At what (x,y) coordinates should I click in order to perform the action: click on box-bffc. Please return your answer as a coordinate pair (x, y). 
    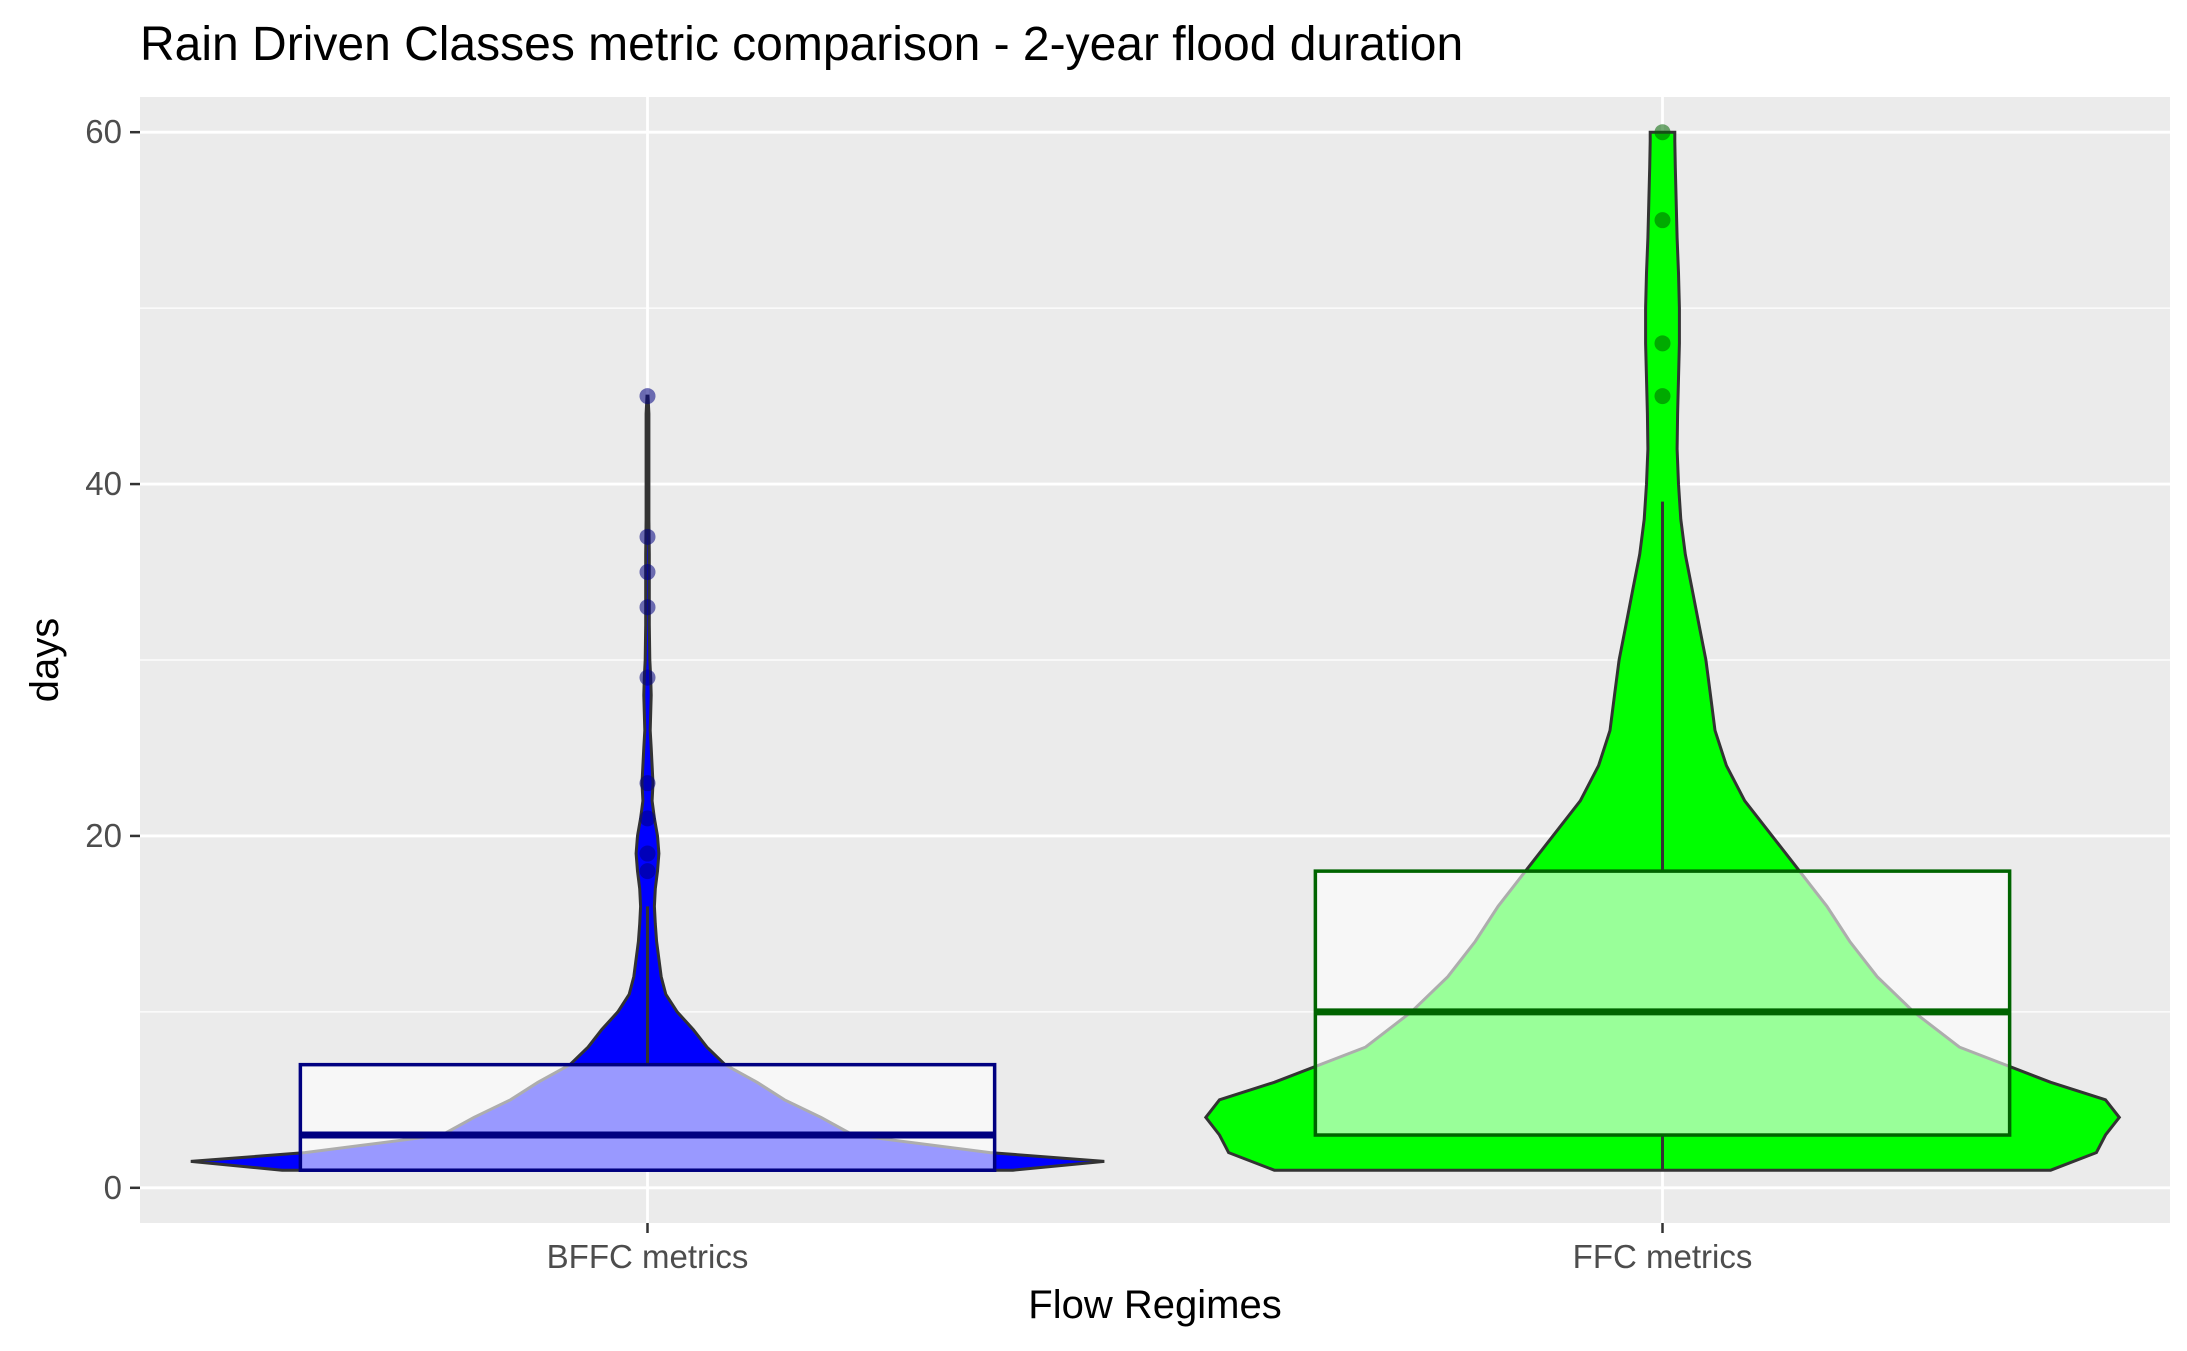
    Looking at the image, I should click on (647, 1117).